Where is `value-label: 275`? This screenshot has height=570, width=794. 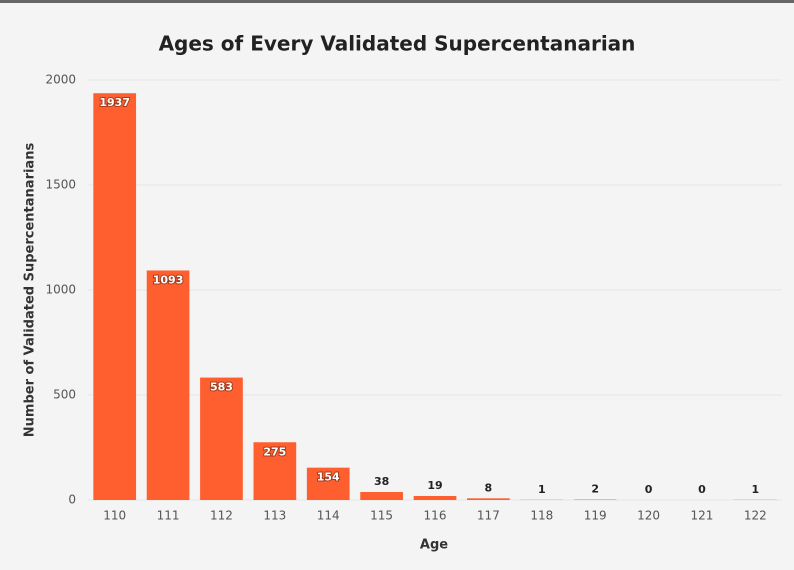
value-label: 275 is located at coordinates (274, 451).